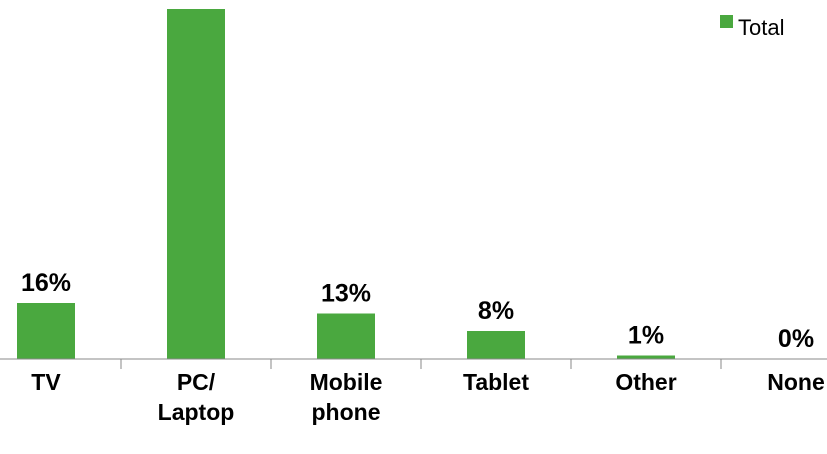 This screenshot has height=454, width=827. What do you see at coordinates (346, 397) in the screenshot?
I see `x-tick-label: Mobile phone` at bounding box center [346, 397].